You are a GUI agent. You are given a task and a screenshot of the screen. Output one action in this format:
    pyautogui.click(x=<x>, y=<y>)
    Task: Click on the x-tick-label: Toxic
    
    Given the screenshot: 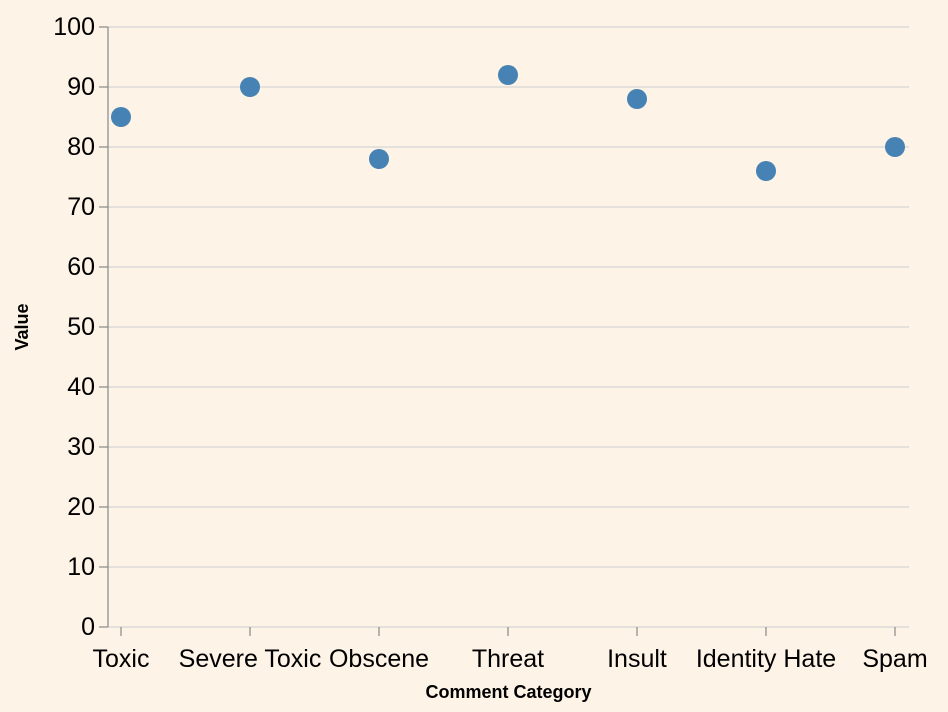 What is the action you would take?
    pyautogui.click(x=121, y=659)
    